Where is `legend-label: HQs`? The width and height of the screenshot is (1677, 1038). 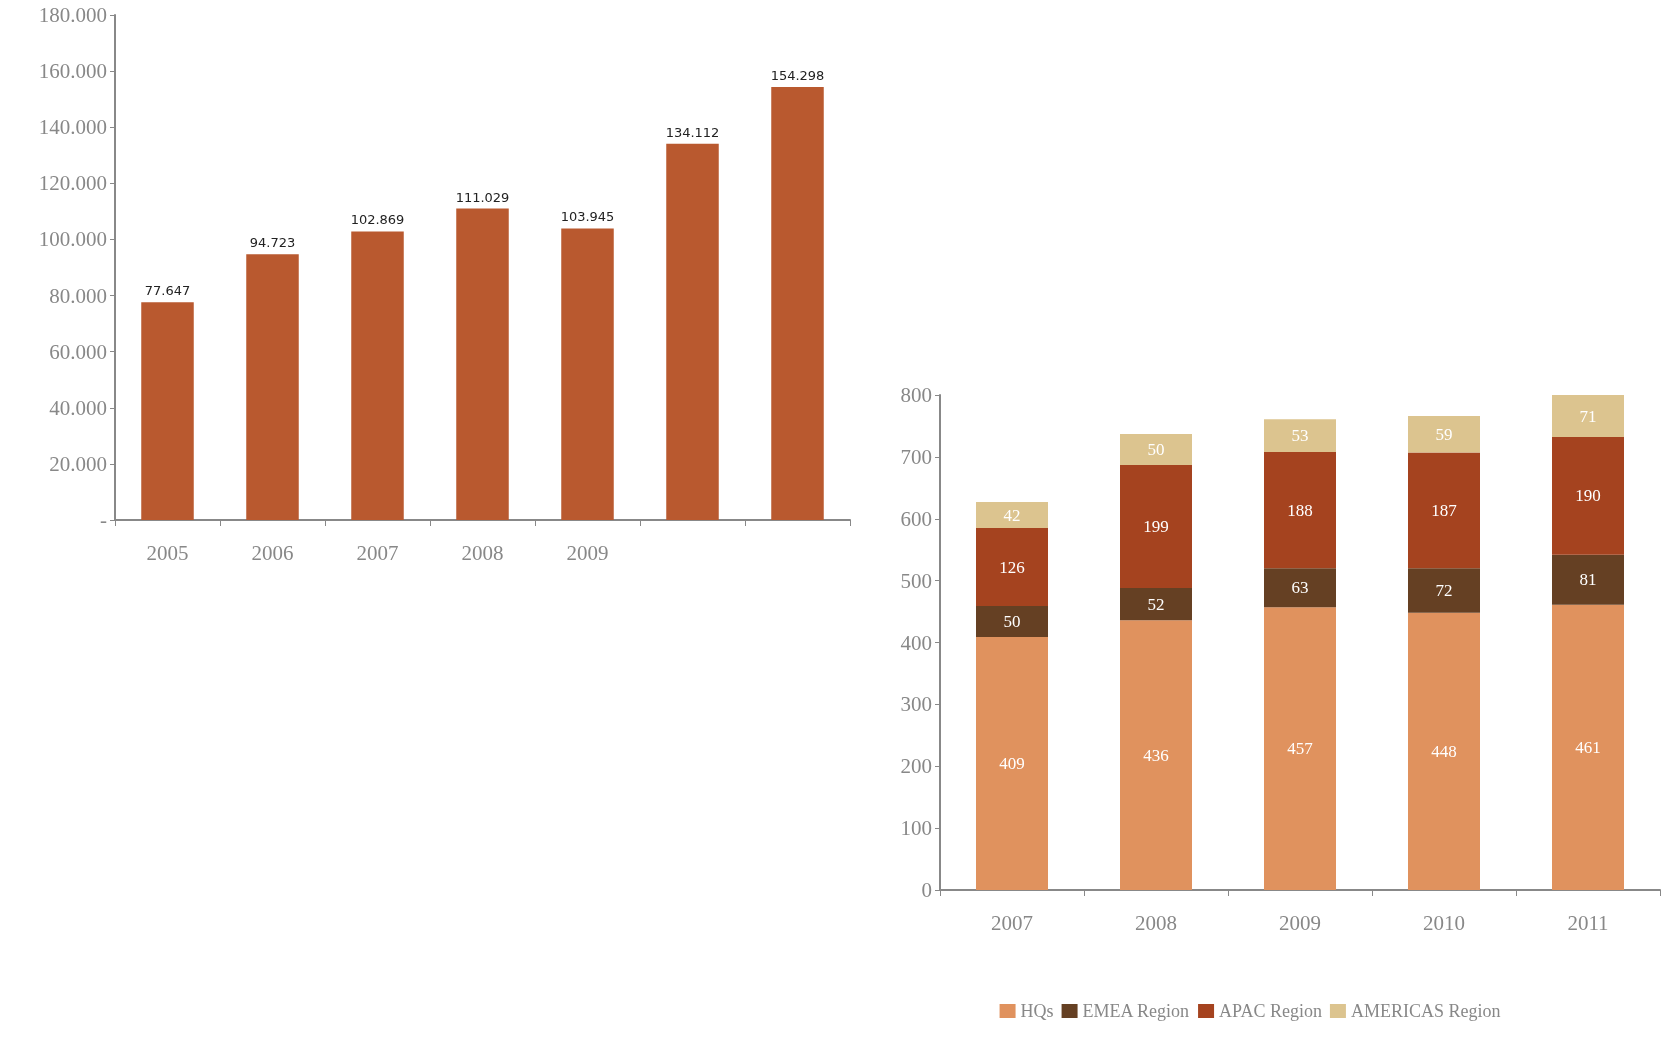
legend-label: HQs is located at coordinates (1037, 1011).